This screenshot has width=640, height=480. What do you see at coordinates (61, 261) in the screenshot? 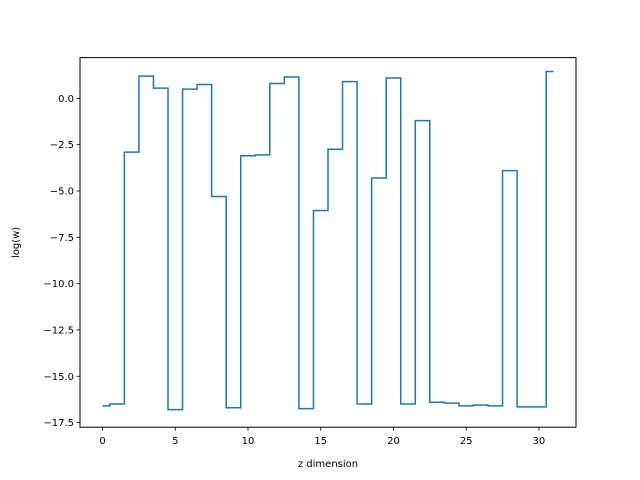
I see `y-axis-ticks: 0.0 −2.5 −5.0 −7.5 −10.0 −12.5 −15.0 −17.5` at bounding box center [61, 261].